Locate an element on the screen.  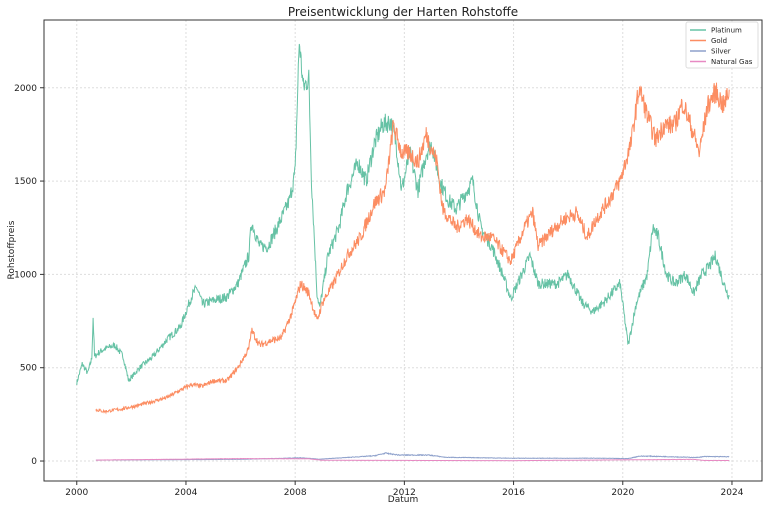
y-axis: 0 500 1000 1500 2000 is located at coordinates (29, 275).